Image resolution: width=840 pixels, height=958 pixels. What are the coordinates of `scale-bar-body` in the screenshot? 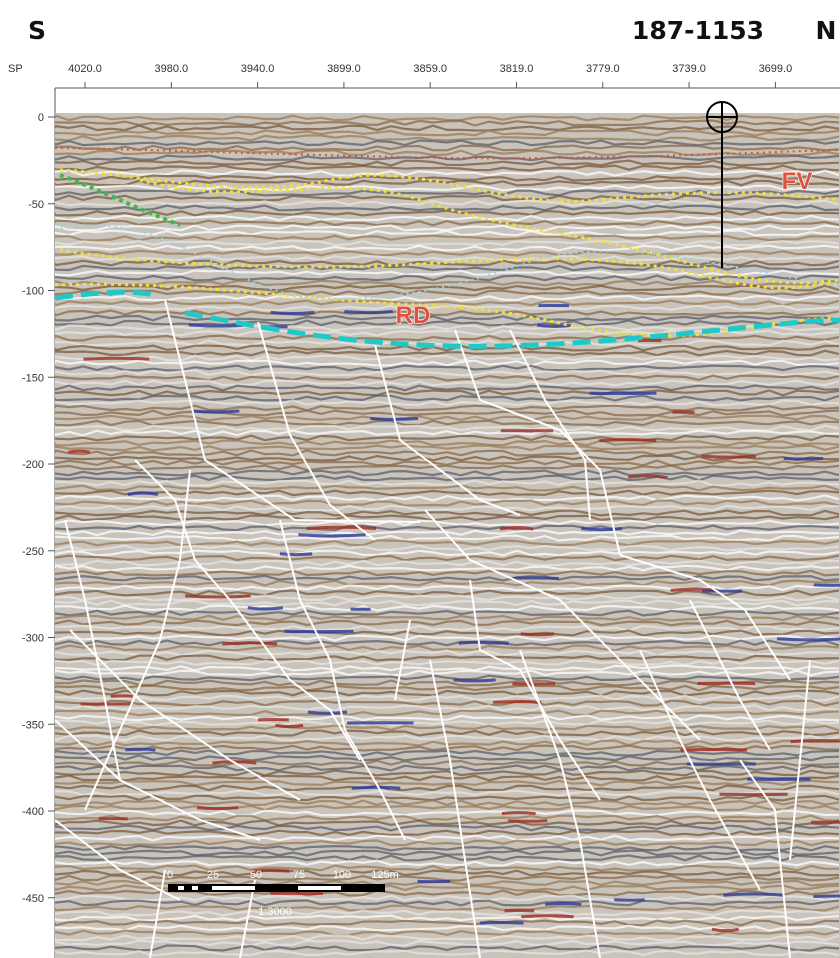 It's located at (276, 888).